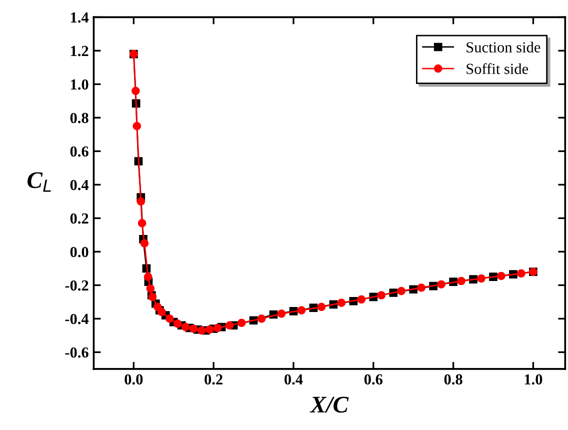  What do you see at coordinates (533, 379) in the screenshot?
I see `x-tick-label: 1.0` at bounding box center [533, 379].